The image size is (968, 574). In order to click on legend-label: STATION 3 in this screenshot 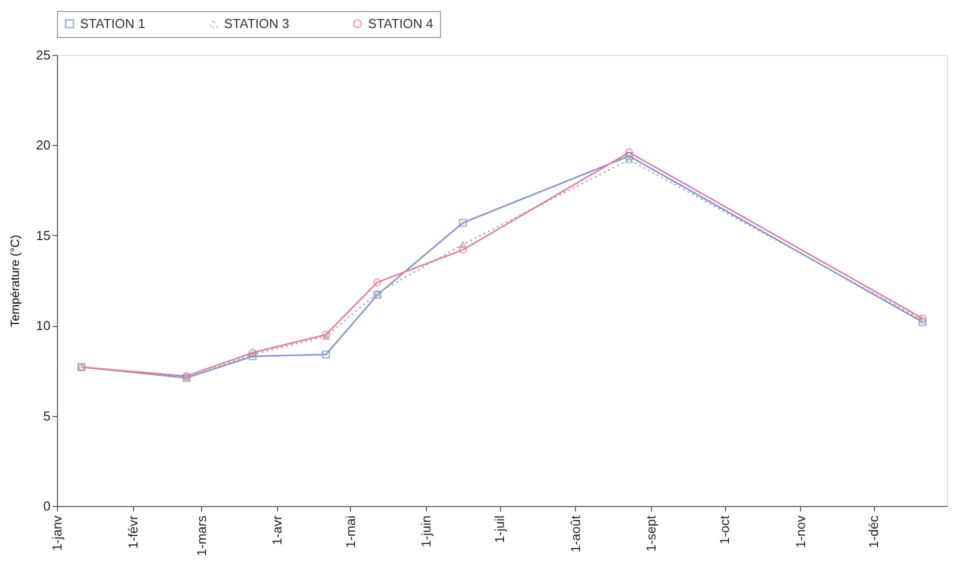, I will do `click(257, 23)`.